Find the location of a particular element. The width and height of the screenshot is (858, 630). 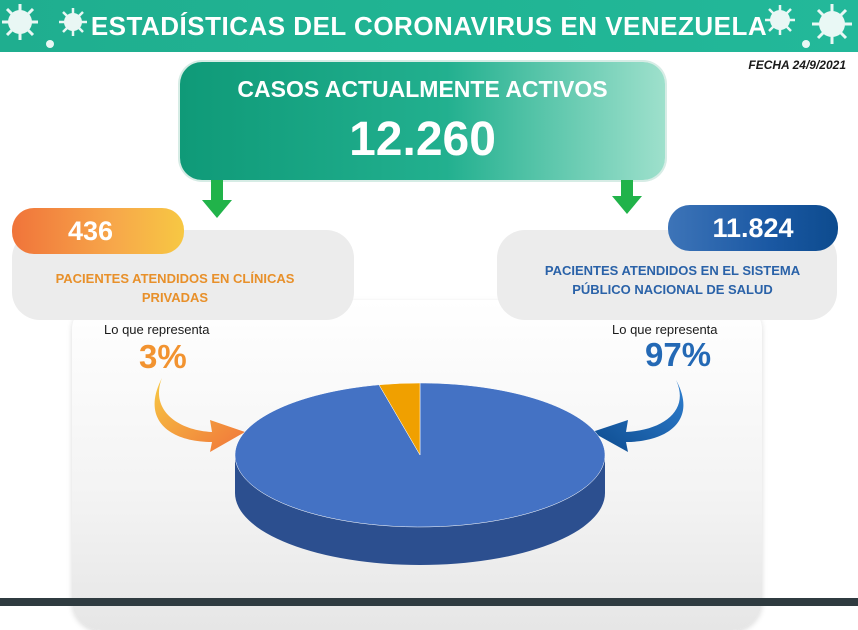

active-cases-value: 12.260 is located at coordinates (422, 139).